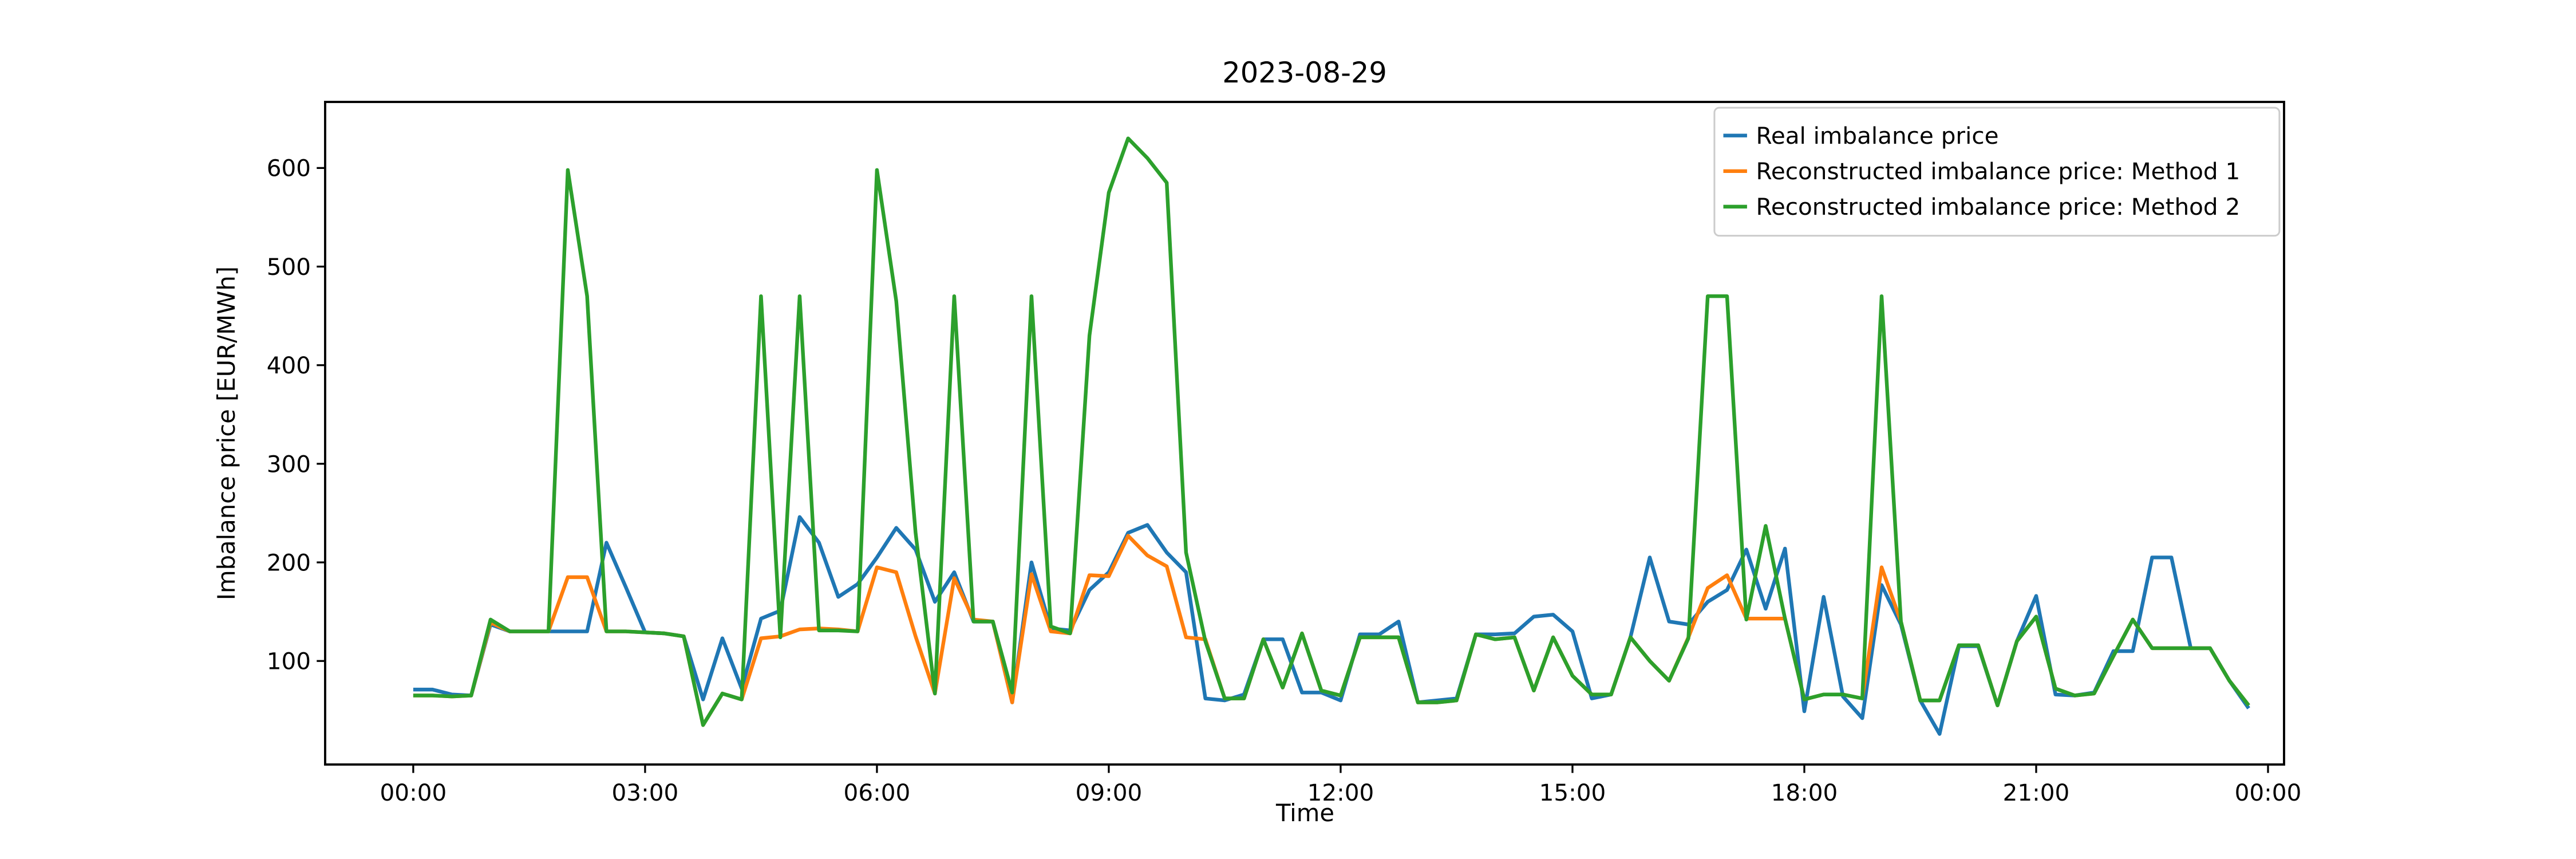 The height and width of the screenshot is (859, 2576). Describe the element at coordinates (289, 464) in the screenshot. I see `y-tick-label: 300` at that location.